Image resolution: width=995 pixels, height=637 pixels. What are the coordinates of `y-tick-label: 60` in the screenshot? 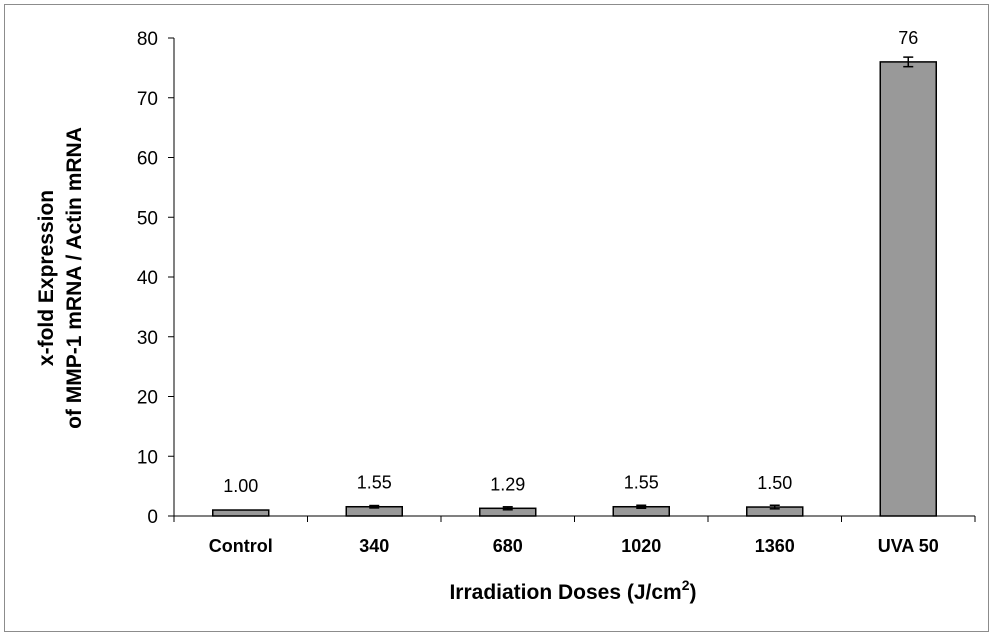 It's located at (147, 159).